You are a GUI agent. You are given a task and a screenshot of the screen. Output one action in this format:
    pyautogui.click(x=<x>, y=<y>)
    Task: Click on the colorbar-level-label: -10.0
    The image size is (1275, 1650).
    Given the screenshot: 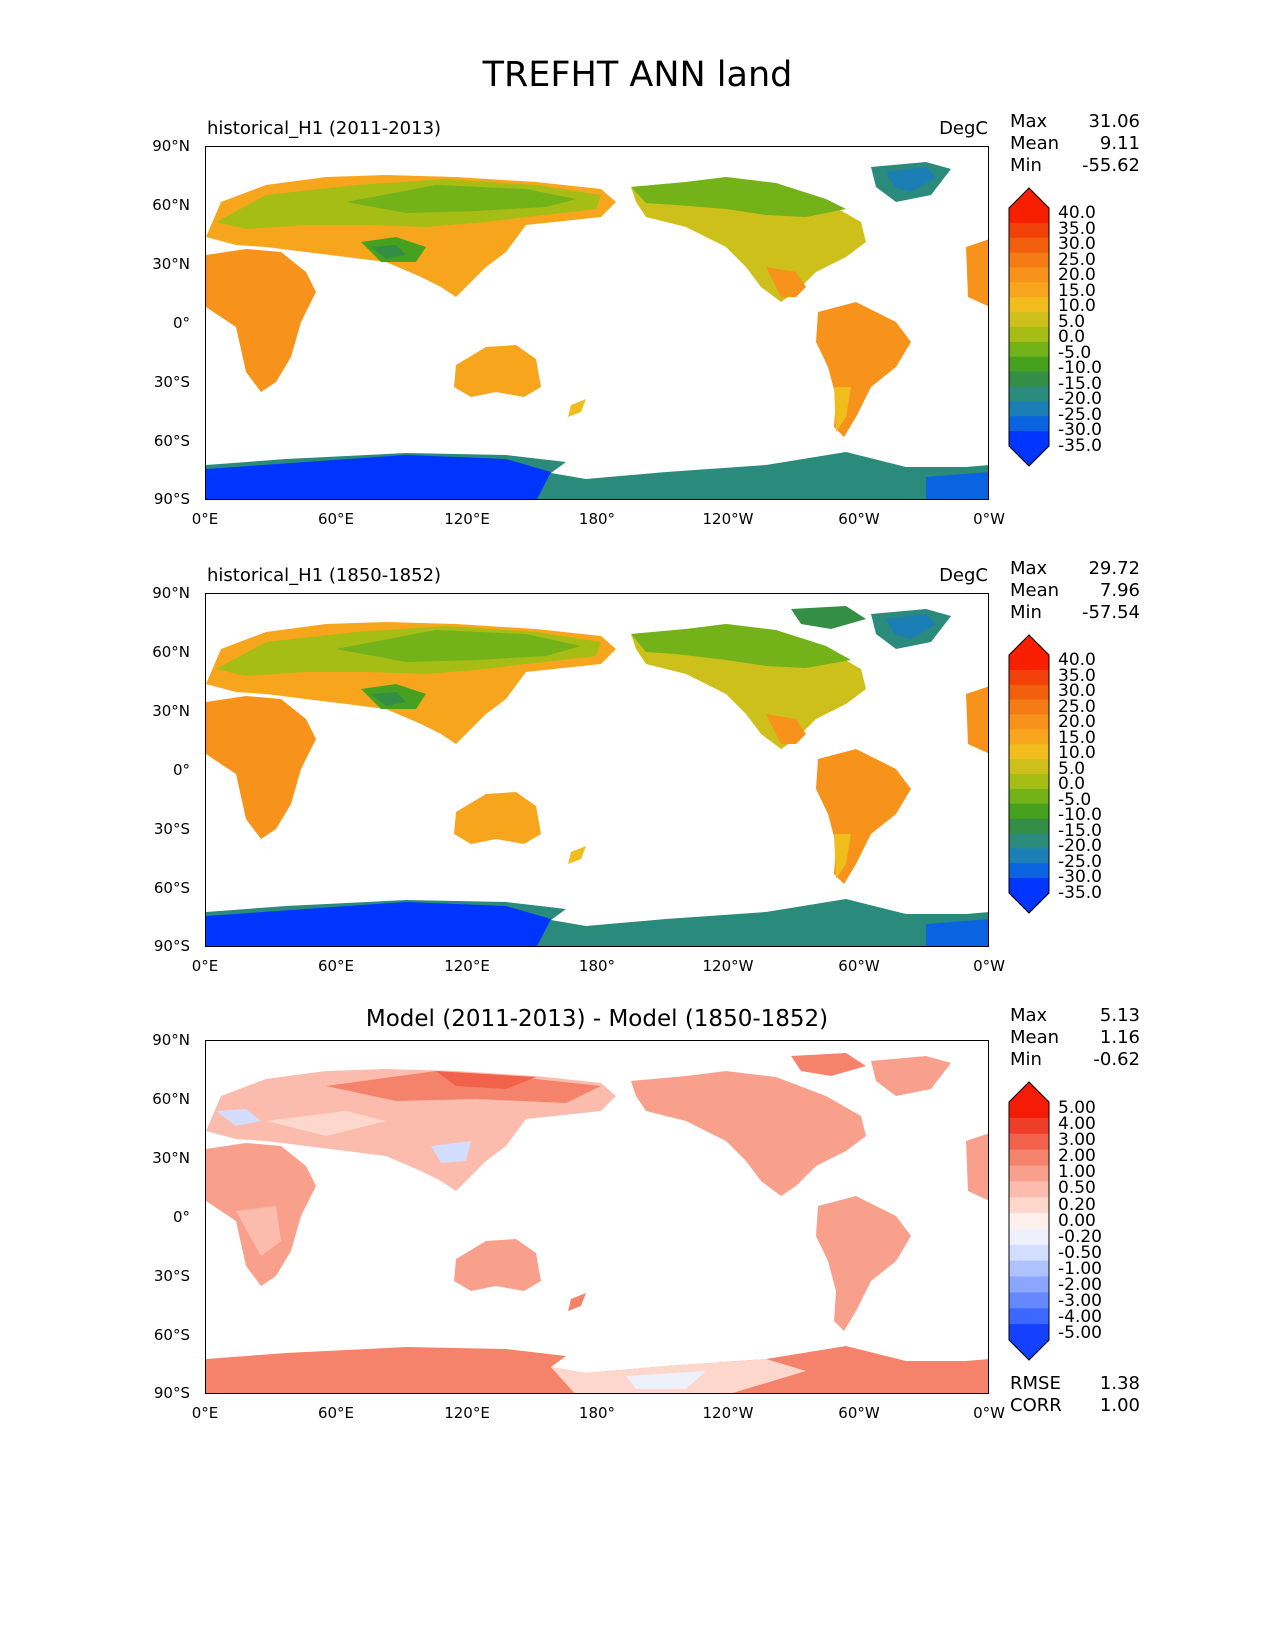 What is the action you would take?
    pyautogui.click(x=1080, y=815)
    